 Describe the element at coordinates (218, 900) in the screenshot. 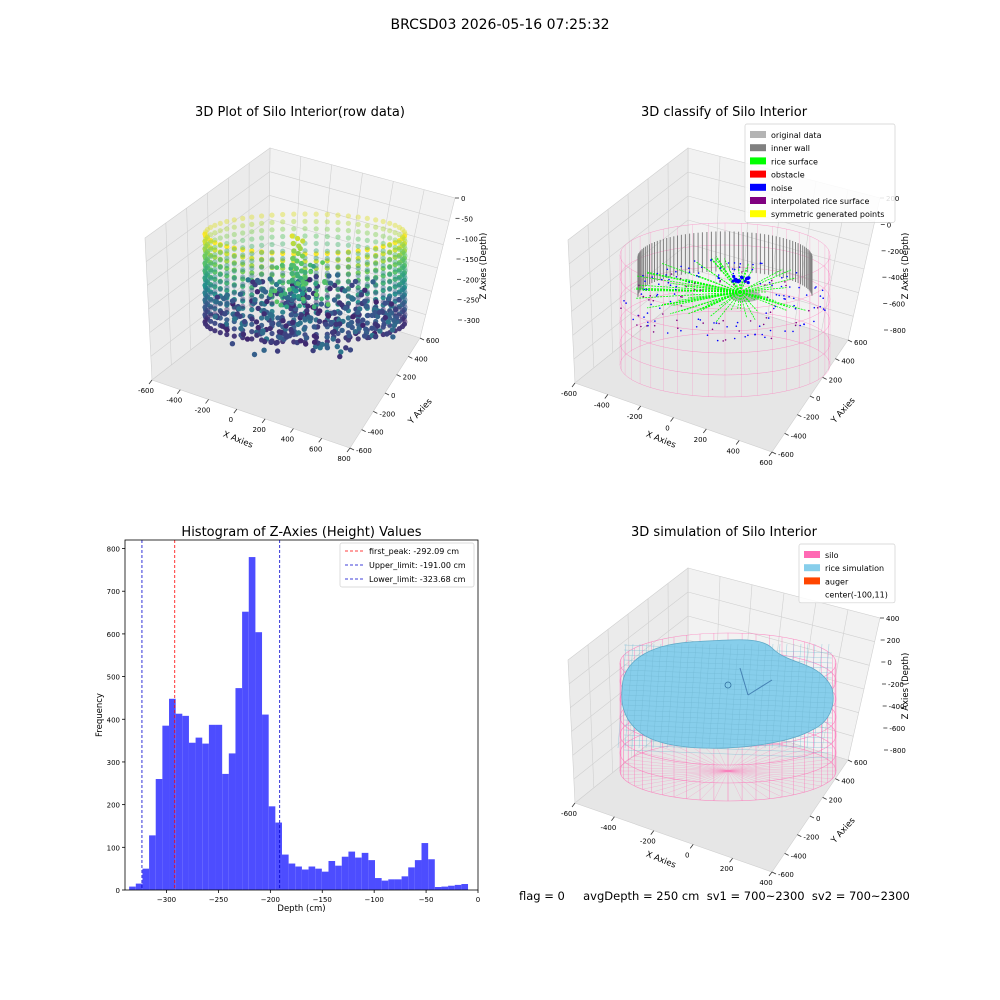

I see `x-tick-label: −250` at that location.